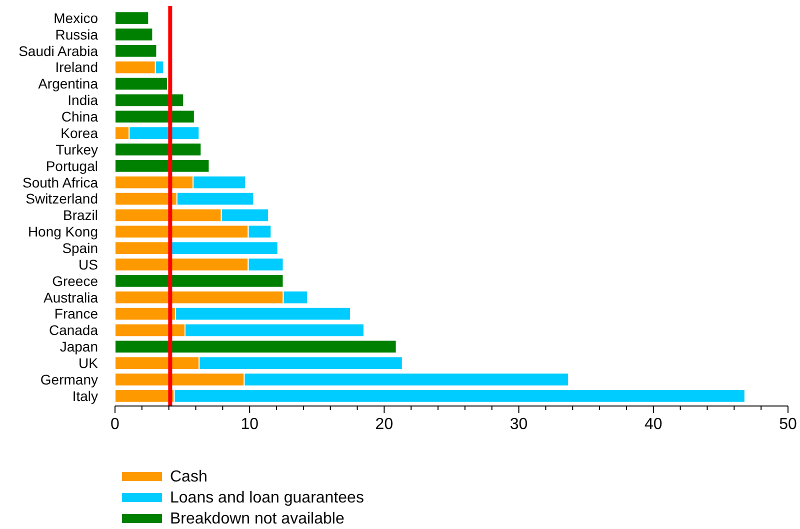 The height and width of the screenshot is (529, 800). I want to click on y-tick-label: Saudi Arabia, so click(58, 50).